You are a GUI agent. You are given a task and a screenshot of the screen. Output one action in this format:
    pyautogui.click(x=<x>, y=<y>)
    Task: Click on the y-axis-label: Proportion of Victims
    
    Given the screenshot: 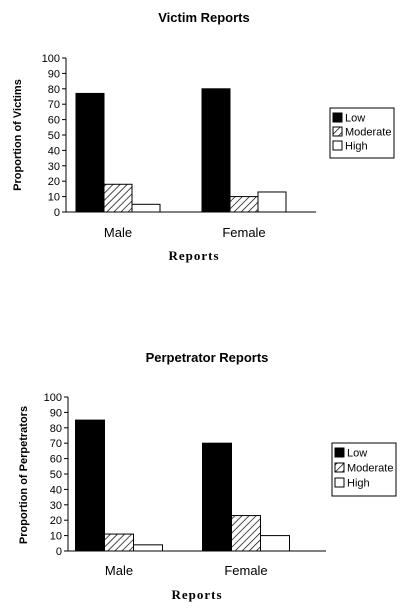 What is the action you would take?
    pyautogui.click(x=18, y=135)
    